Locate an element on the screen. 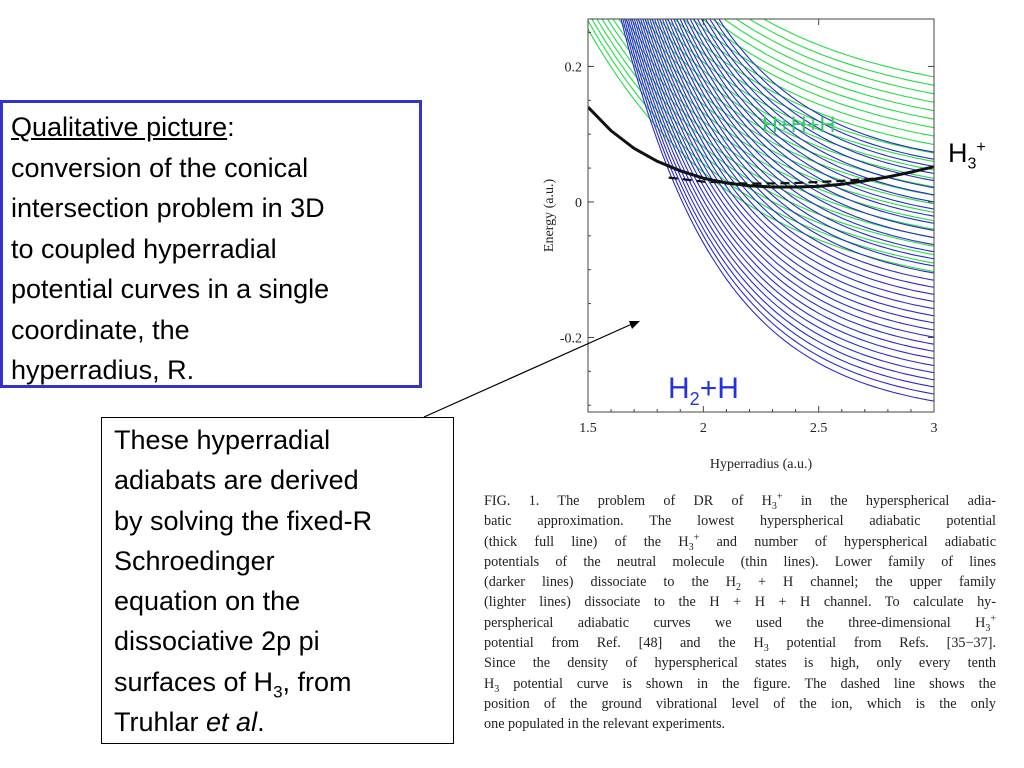  caption-text: in the hyperspherical adia- is located at coordinates (889, 501).